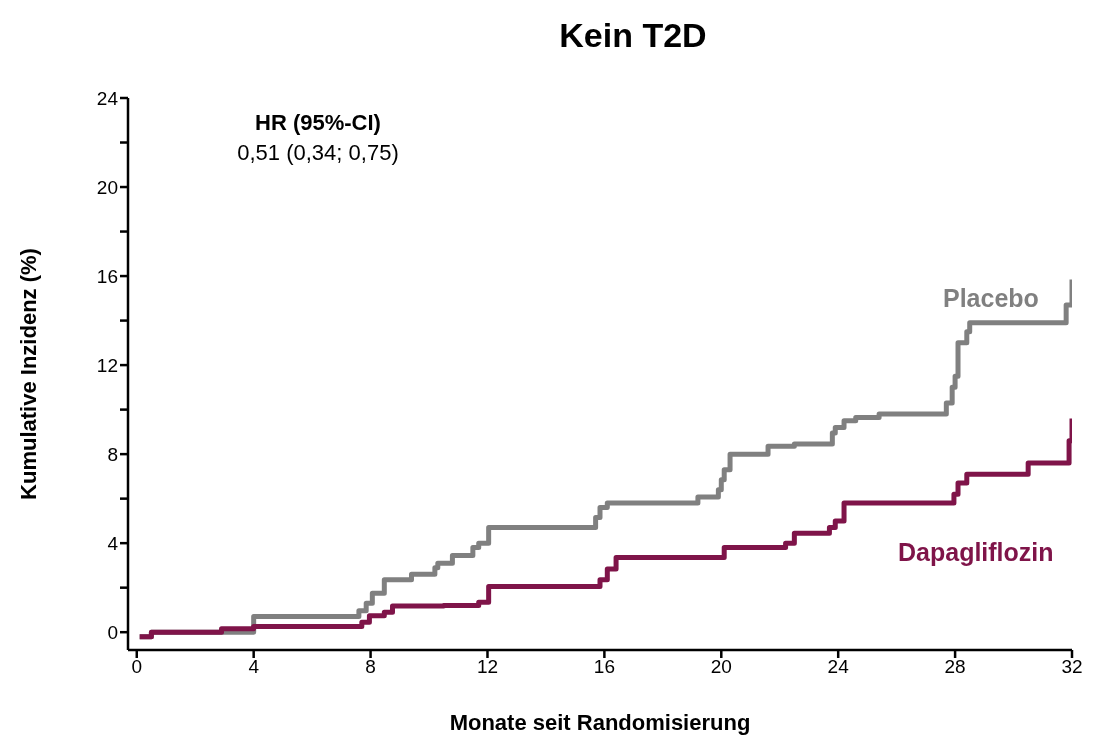 This screenshot has width=1097, height=751. I want to click on x-tick-label: 4, so click(254, 667).